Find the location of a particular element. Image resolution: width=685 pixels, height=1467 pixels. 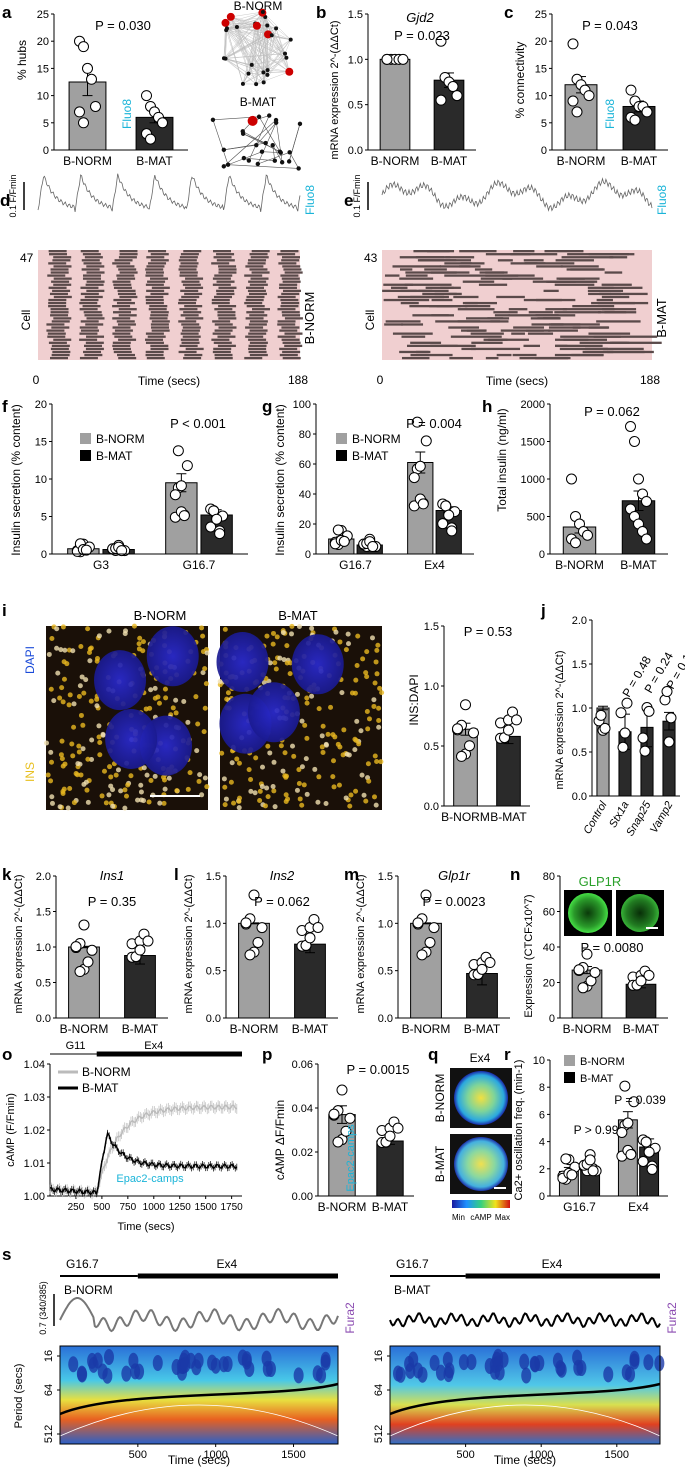

x-tick-label: B-MAT is located at coordinates (390, 1207).